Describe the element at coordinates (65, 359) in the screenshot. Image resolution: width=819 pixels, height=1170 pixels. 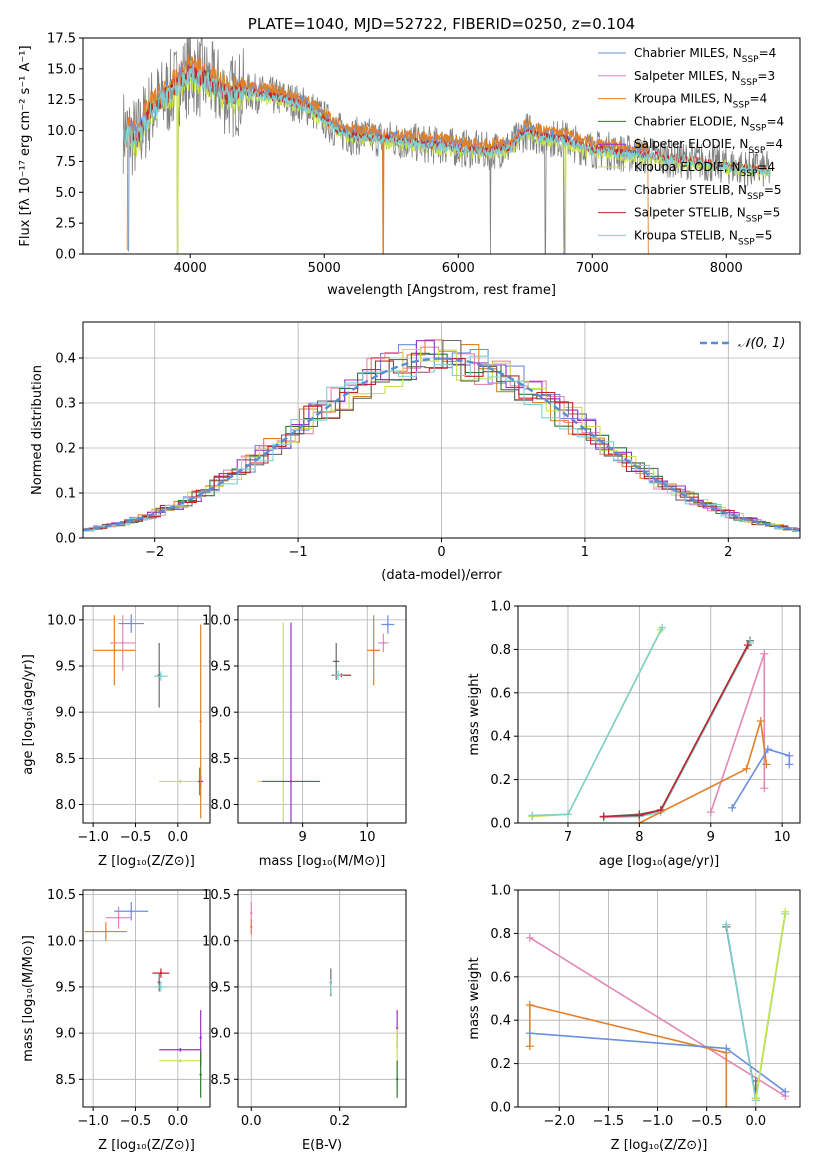
I see `residuals-ytick-label: 0.4` at that location.